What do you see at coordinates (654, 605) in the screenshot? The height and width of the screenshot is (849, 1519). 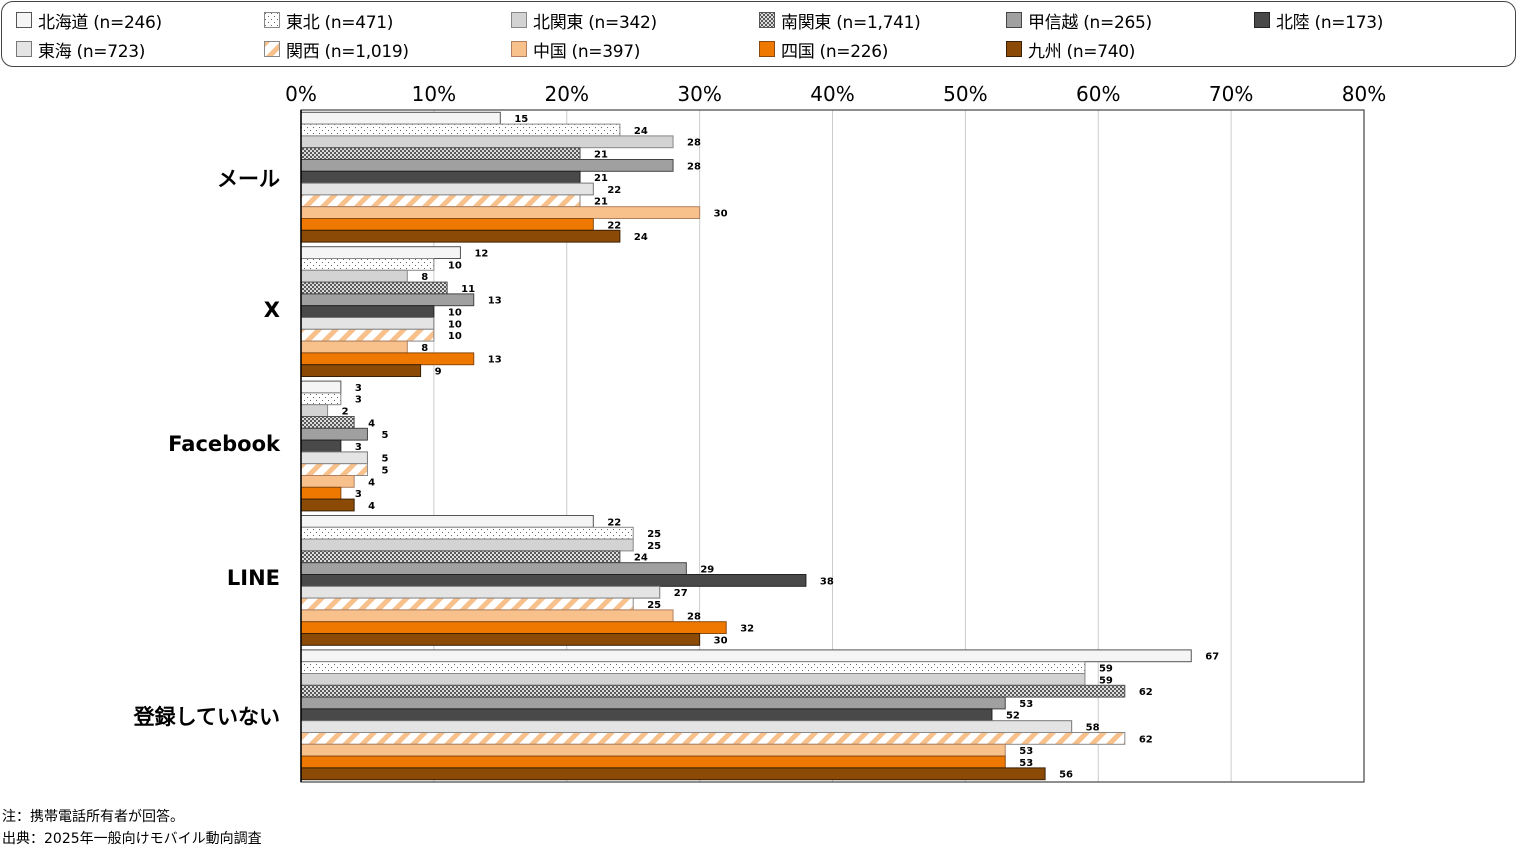 I see `data-label: 25` at bounding box center [654, 605].